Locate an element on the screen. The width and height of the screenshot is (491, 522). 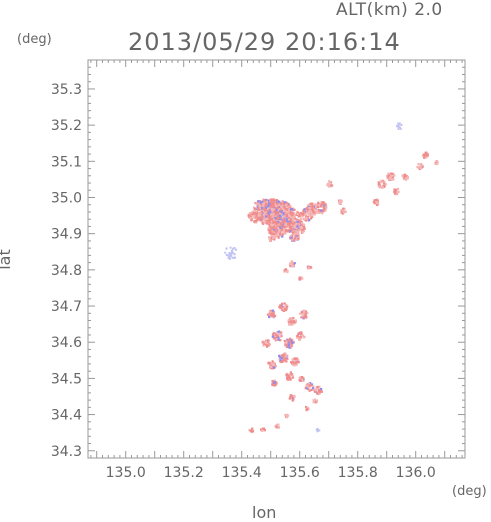
x-tick-label: 135.2 is located at coordinates (184, 473).